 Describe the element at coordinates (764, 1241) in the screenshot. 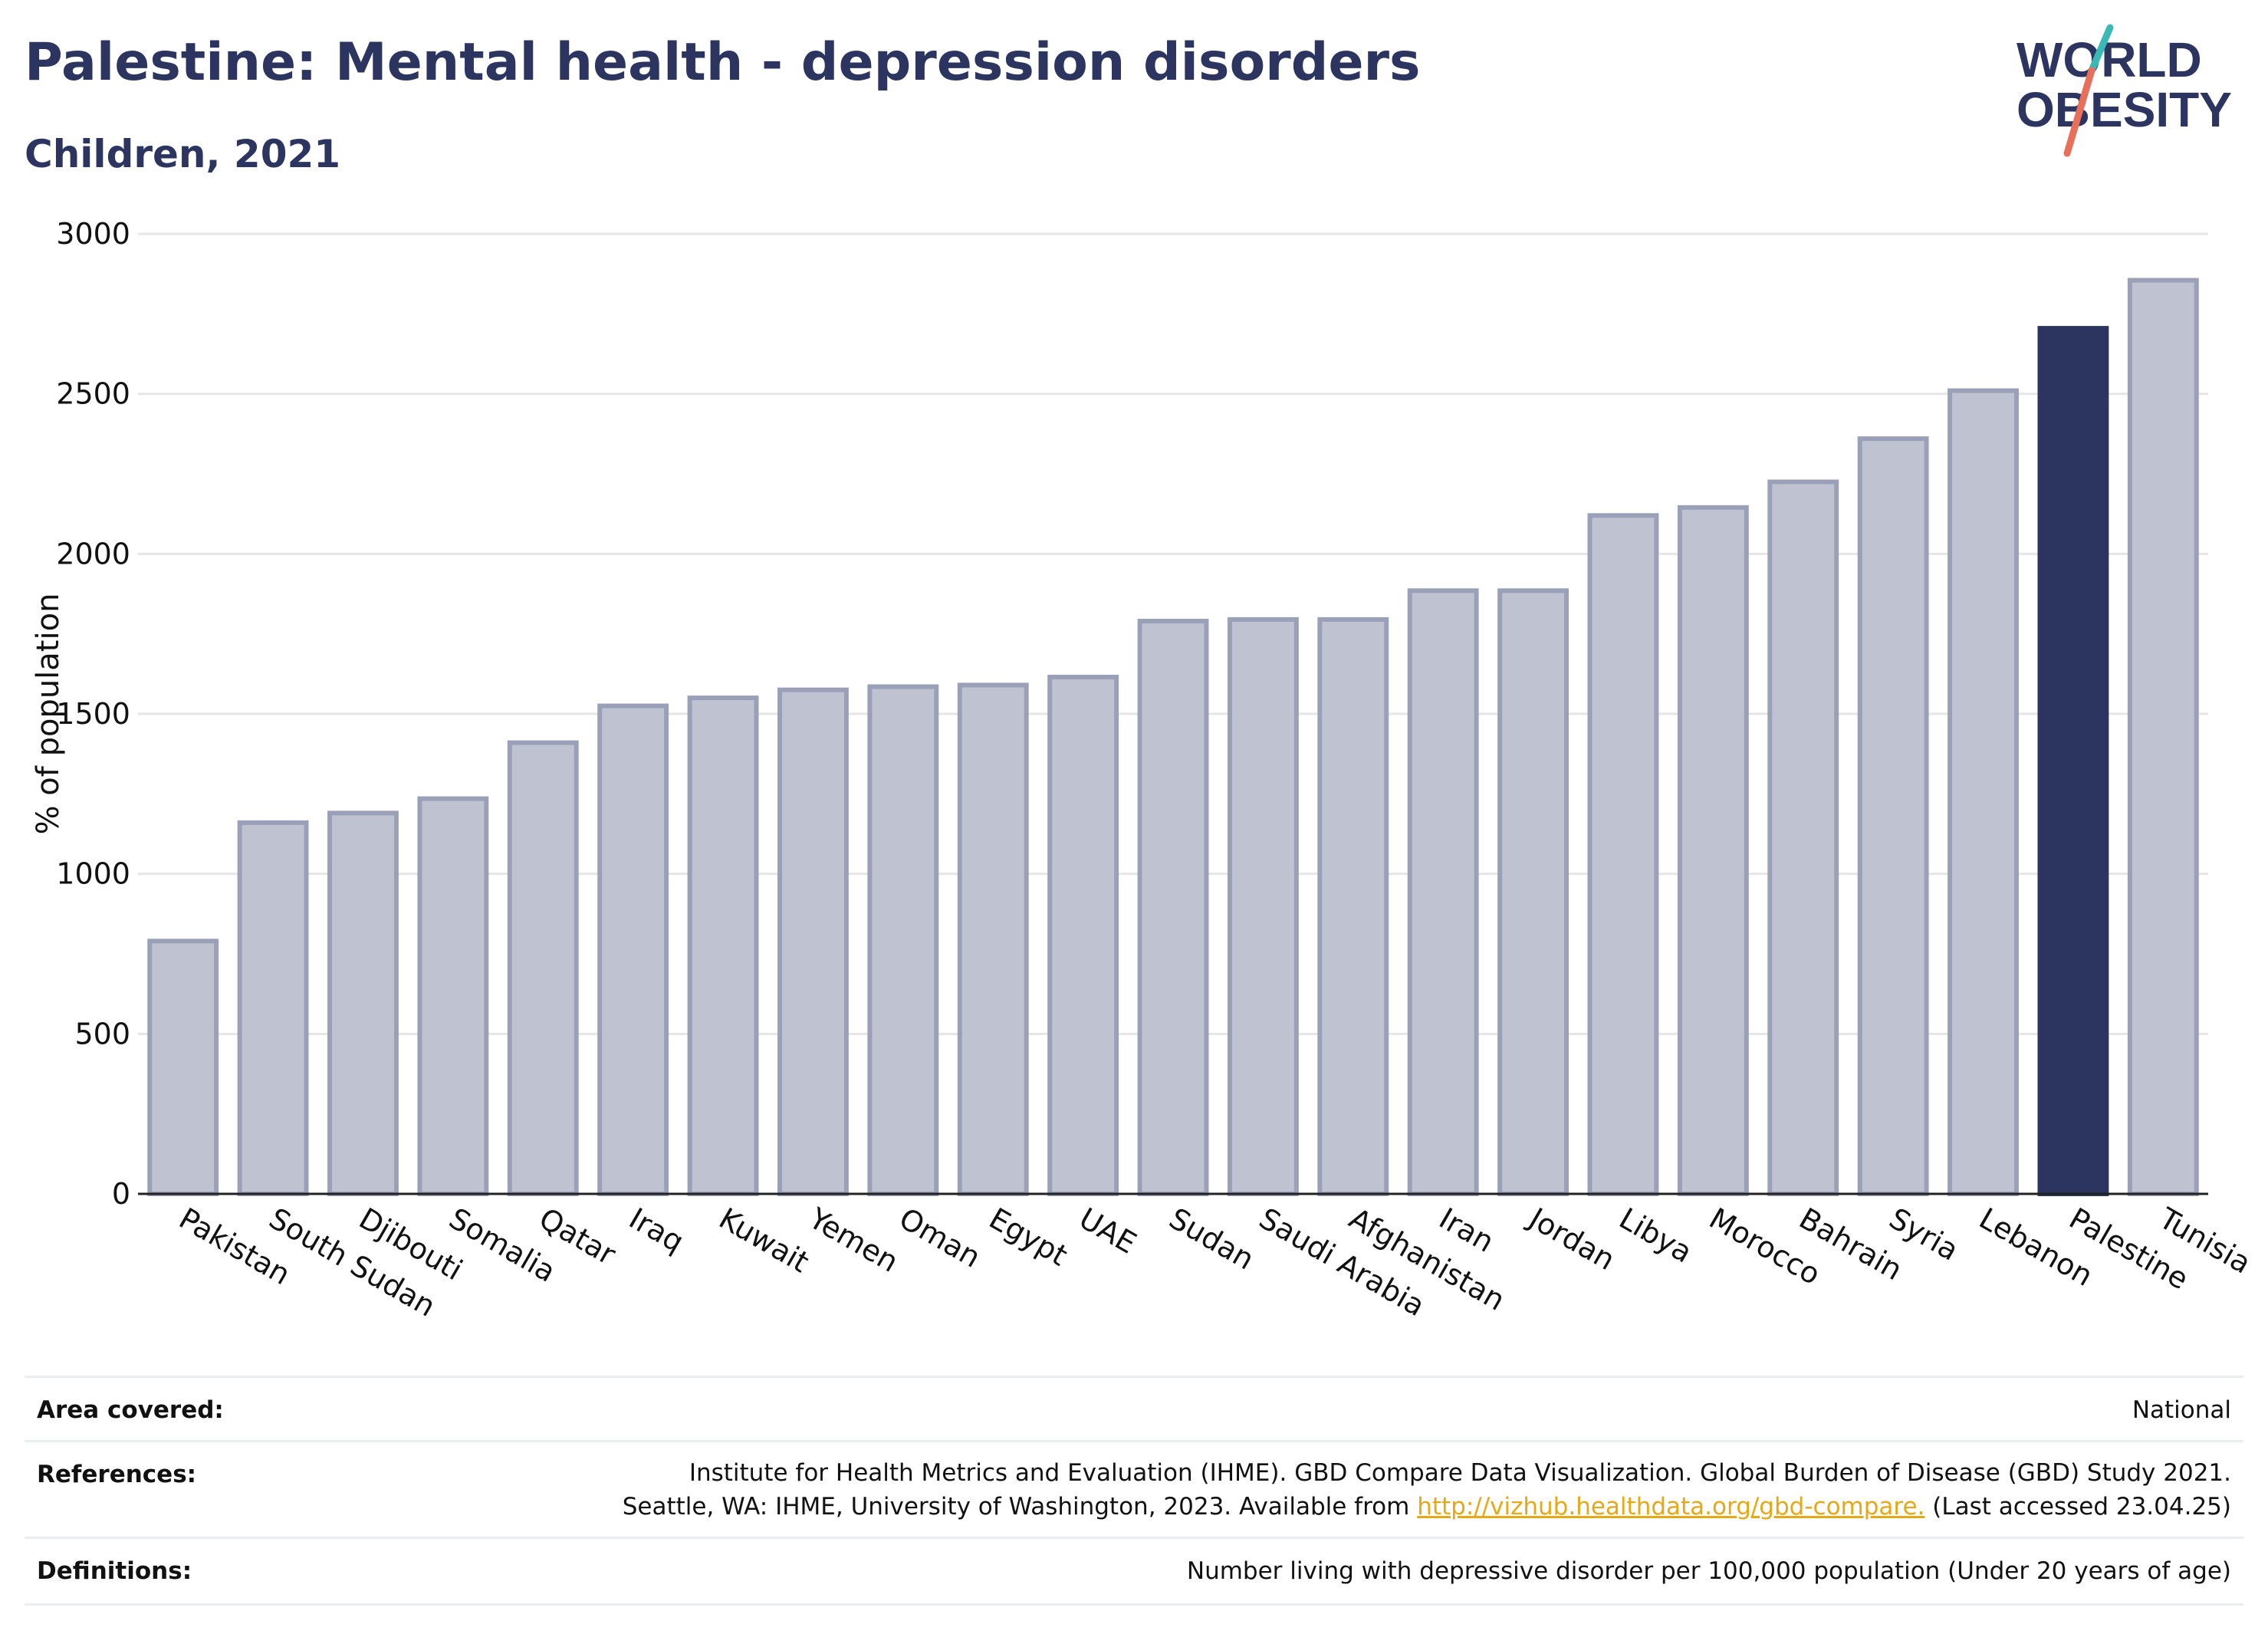

I see `x-tick-label: Kuwait` at that location.